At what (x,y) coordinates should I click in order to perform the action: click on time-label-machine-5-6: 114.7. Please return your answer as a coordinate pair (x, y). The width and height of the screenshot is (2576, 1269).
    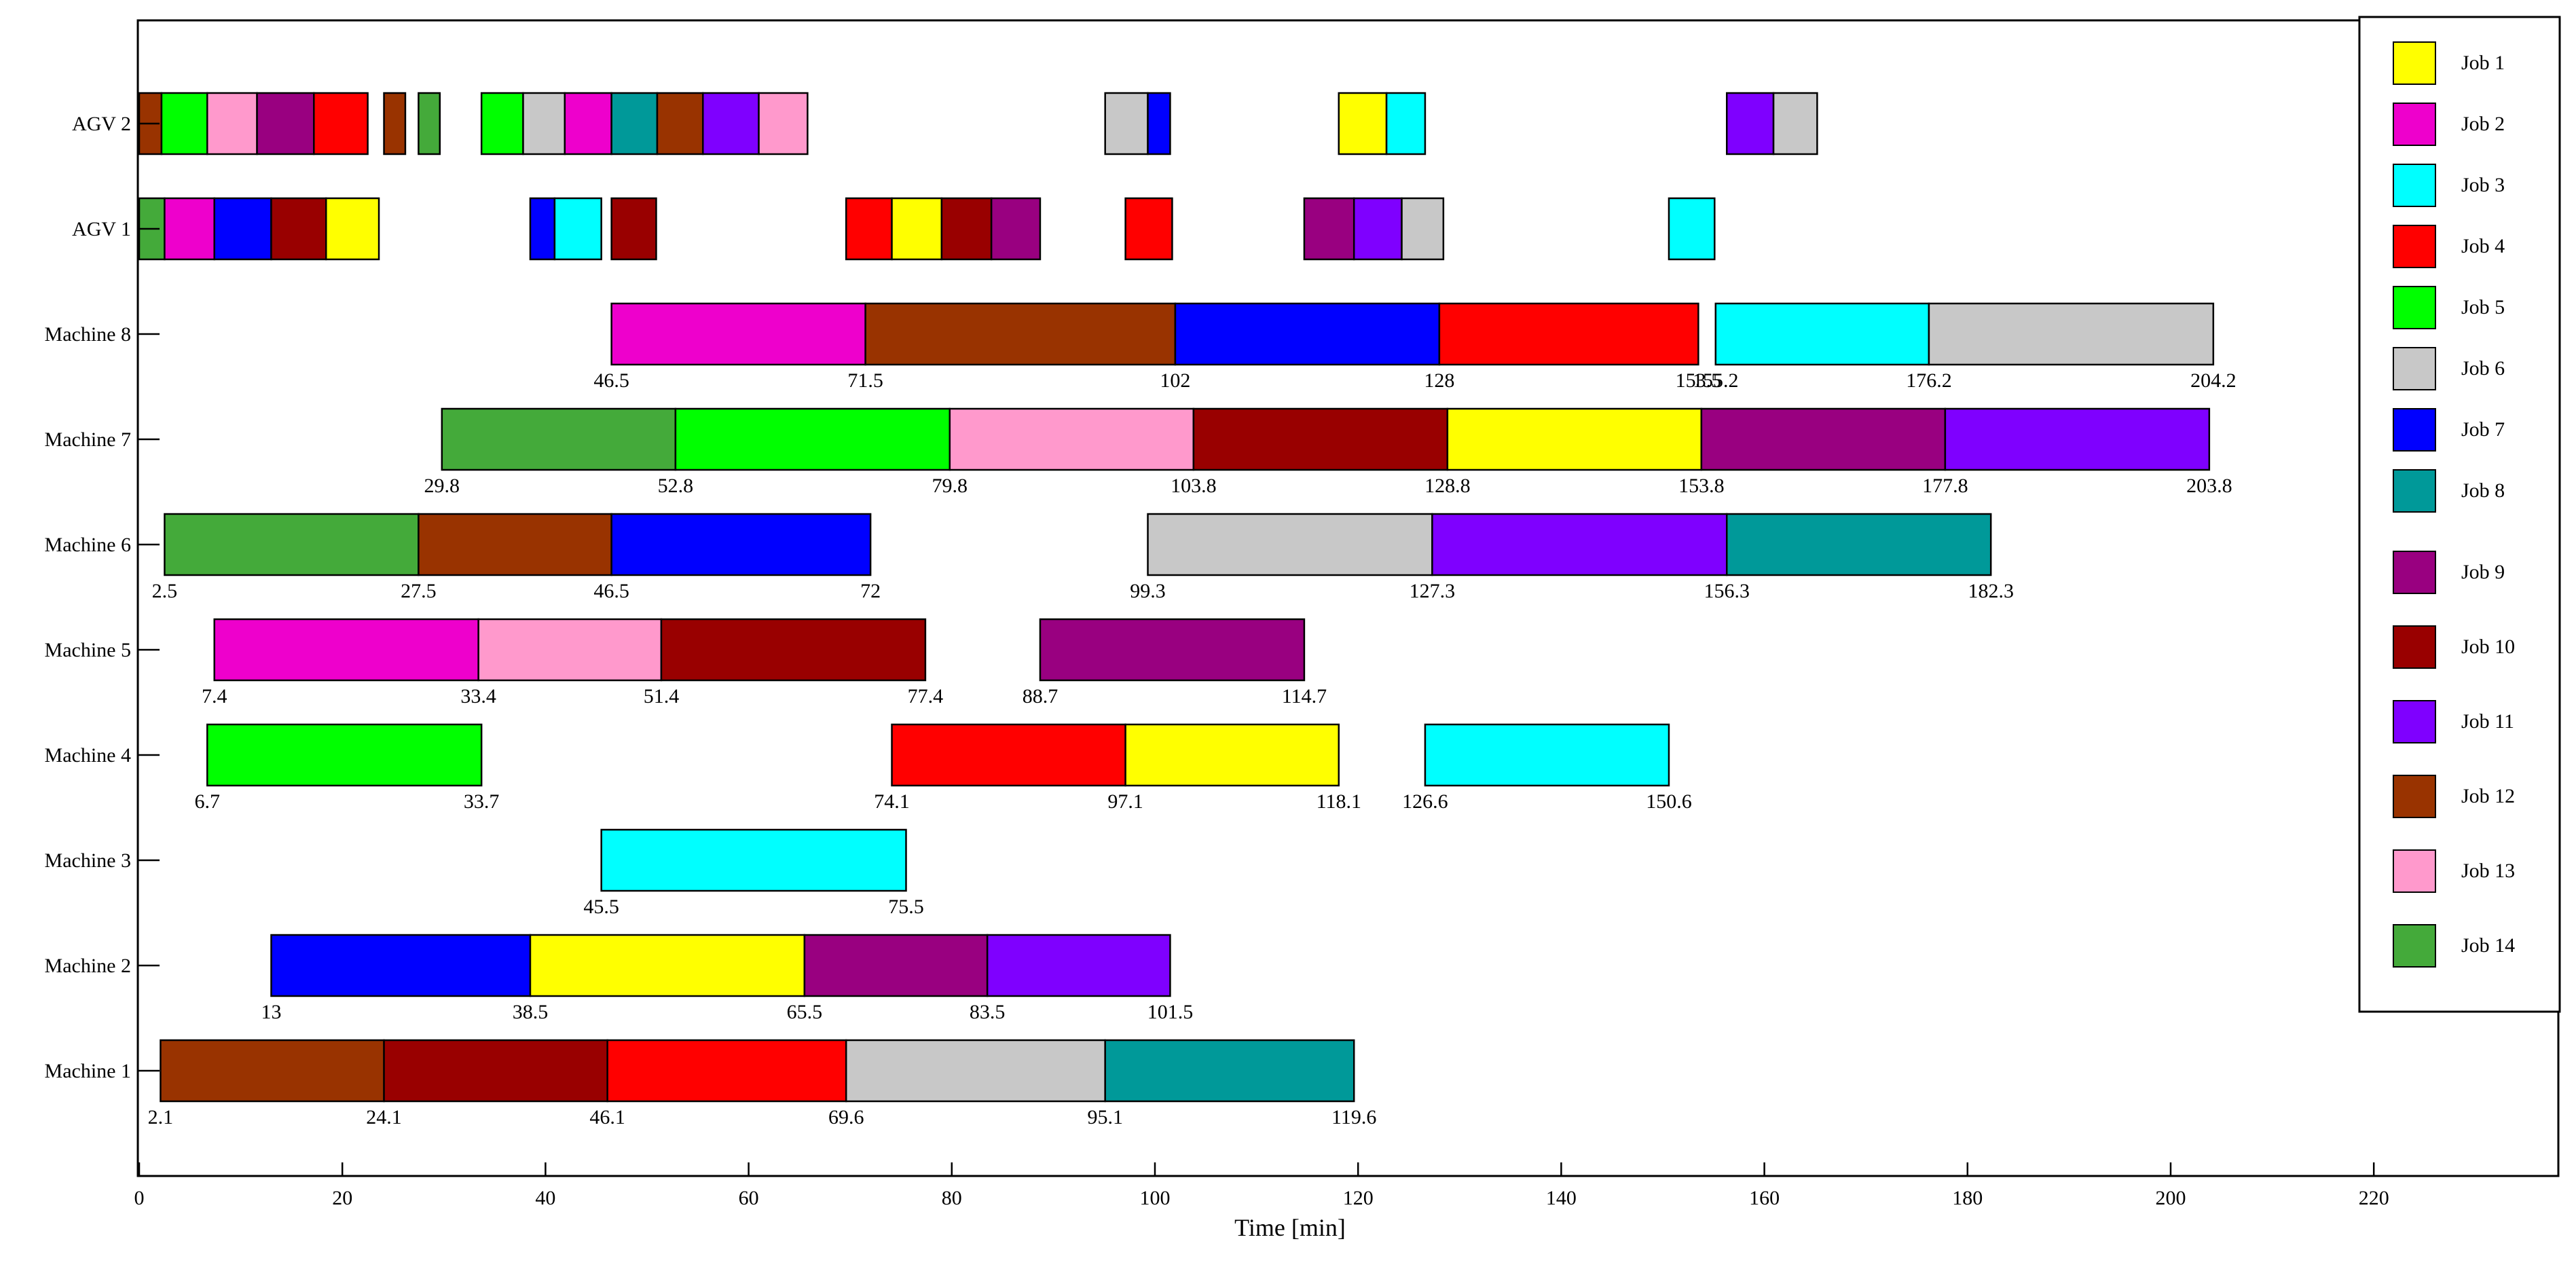
    Looking at the image, I should click on (1304, 696).